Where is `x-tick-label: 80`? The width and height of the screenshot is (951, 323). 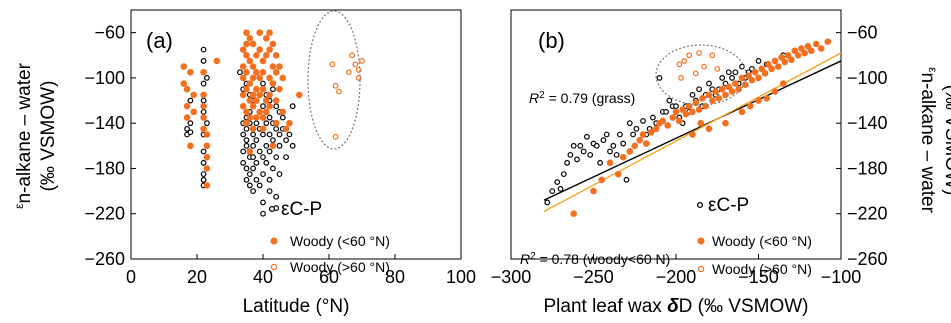 x-tick-label: 80 is located at coordinates (395, 277).